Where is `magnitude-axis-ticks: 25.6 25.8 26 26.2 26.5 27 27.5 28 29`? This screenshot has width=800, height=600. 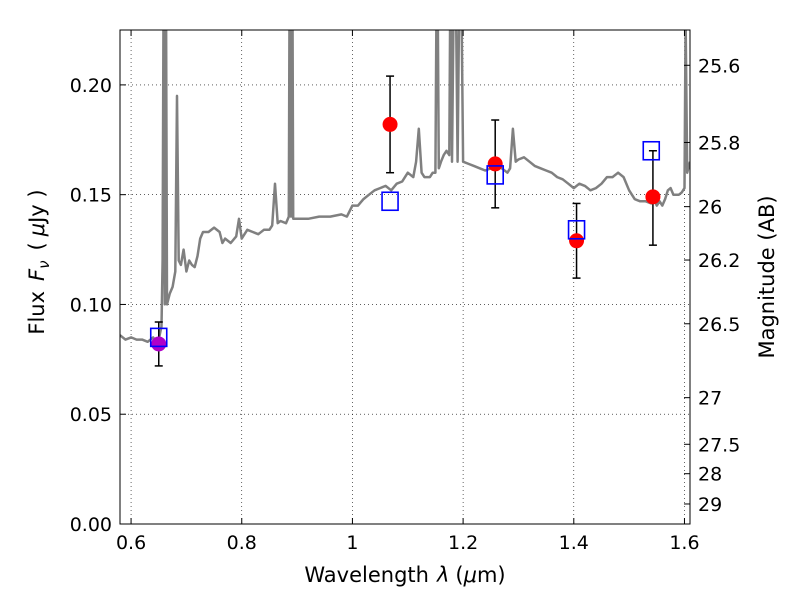 magnitude-axis-ticks: 25.6 25.8 26 26.2 26.5 27 27.5 28 29 is located at coordinates (712, 285).